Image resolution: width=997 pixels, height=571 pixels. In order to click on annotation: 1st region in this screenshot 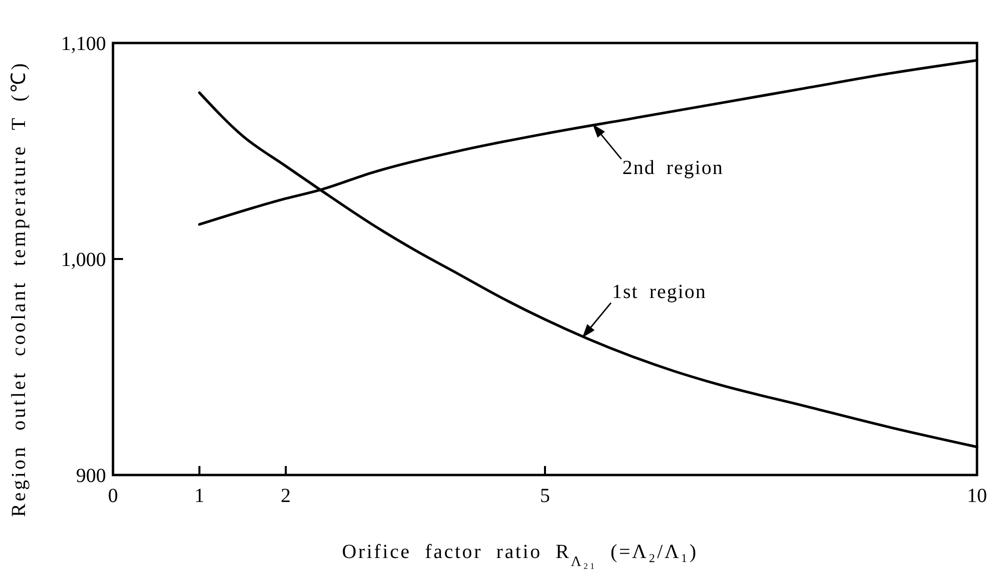, I will do `click(659, 291)`.